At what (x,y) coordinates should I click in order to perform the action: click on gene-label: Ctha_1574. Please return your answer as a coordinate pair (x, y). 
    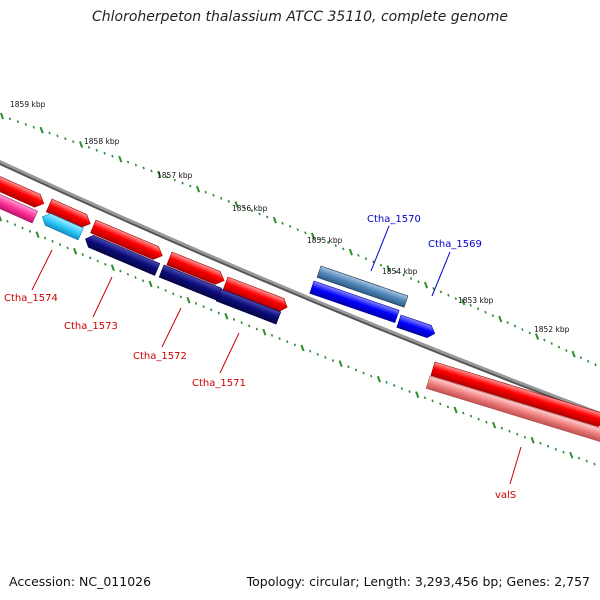
    Looking at the image, I should click on (31, 298).